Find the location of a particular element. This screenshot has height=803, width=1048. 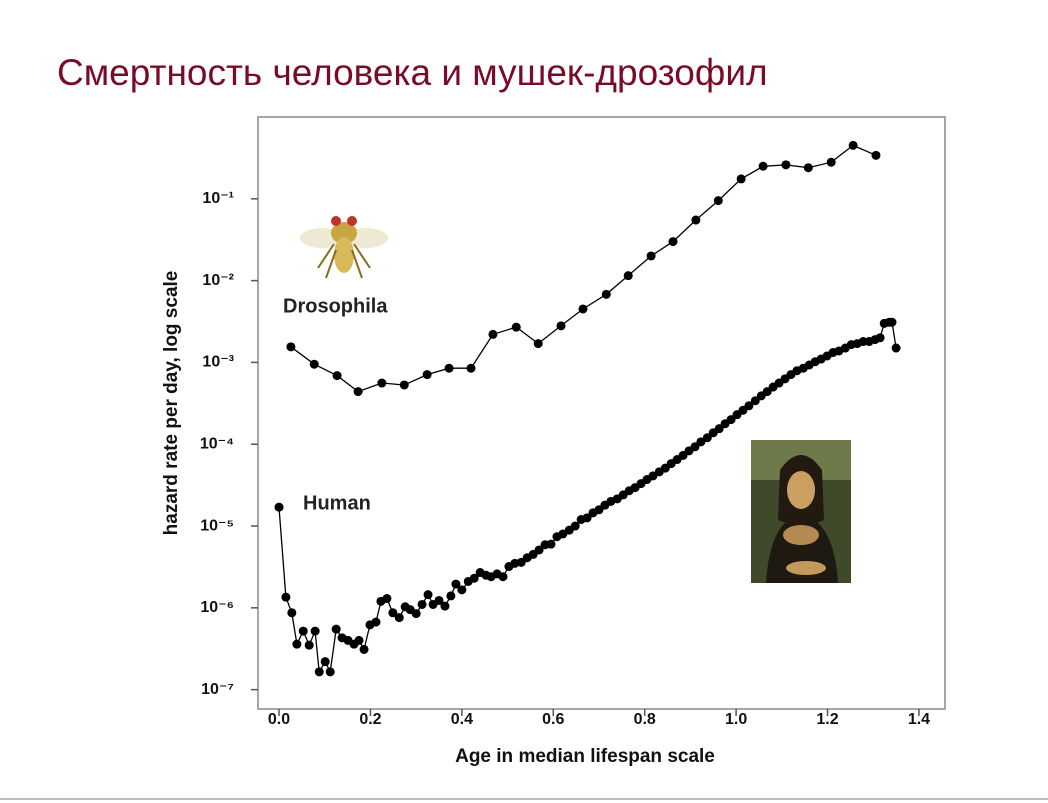

x-tick-label: 1.0 is located at coordinates (736, 719).